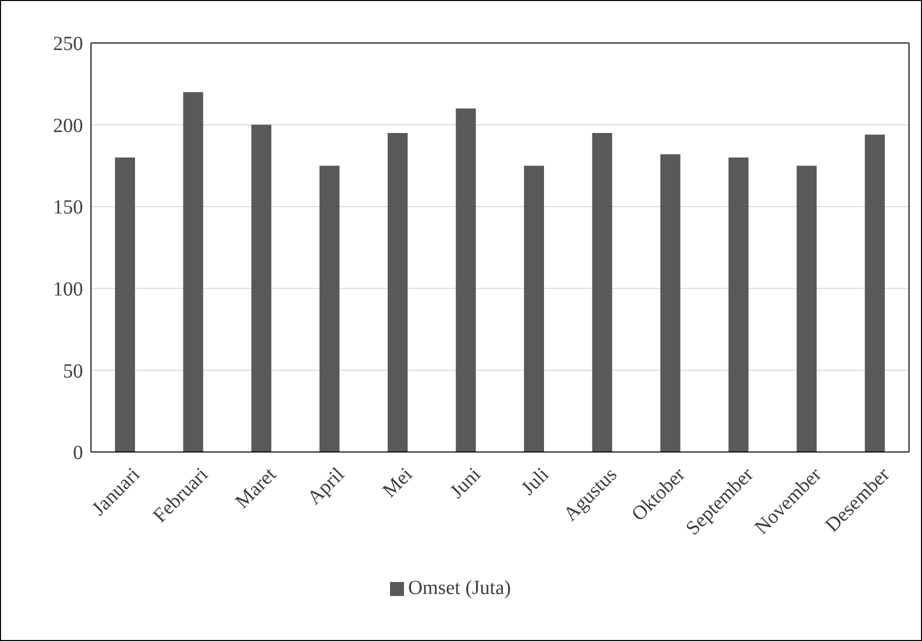 Image resolution: width=922 pixels, height=641 pixels. Describe the element at coordinates (466, 483) in the screenshot. I see `x-tick-label: Juni` at that location.